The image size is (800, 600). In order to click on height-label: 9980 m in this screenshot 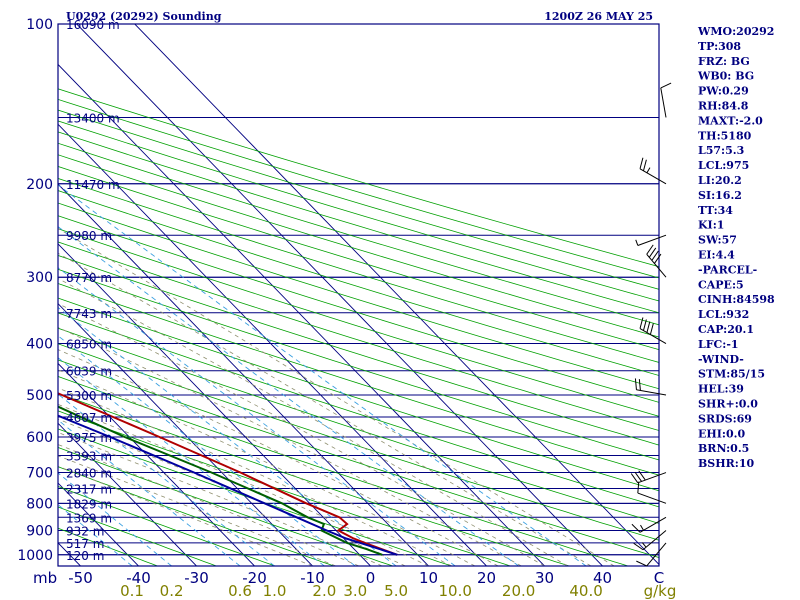, I will do `click(89, 236)`.